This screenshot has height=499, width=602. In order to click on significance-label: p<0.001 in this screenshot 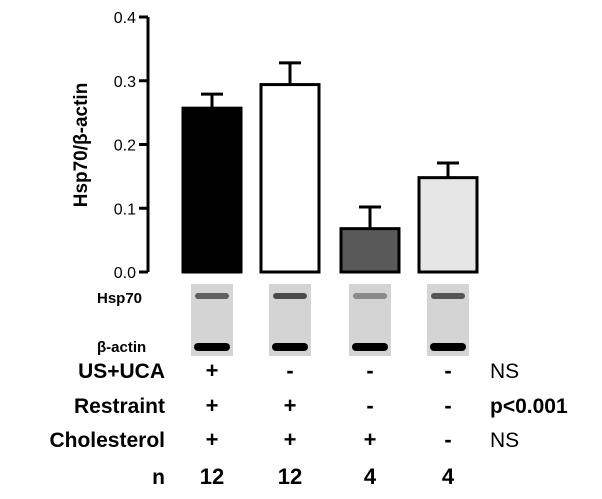, I will do `click(529, 406)`.